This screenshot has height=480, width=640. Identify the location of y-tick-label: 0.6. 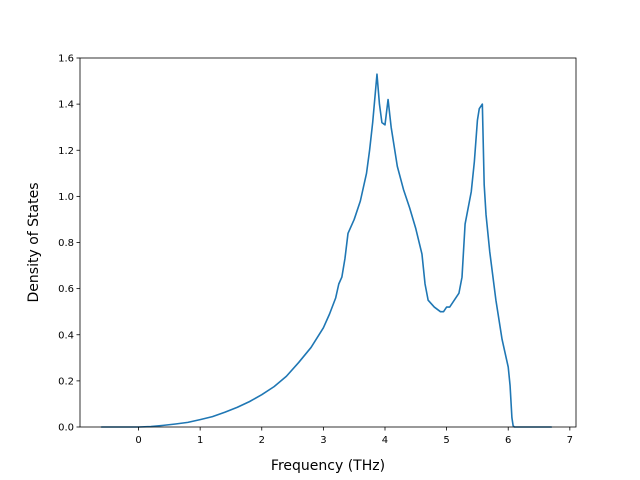
(66, 289).